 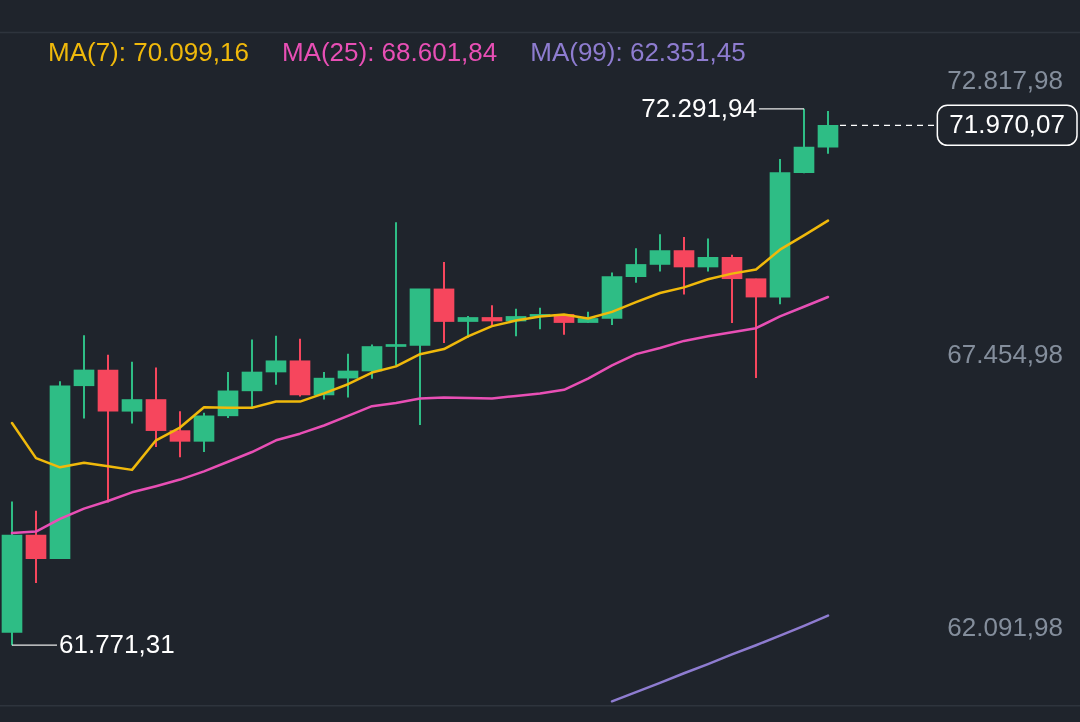 I want to click on y-tick-label: 67.454,98, so click(x=1005, y=353).